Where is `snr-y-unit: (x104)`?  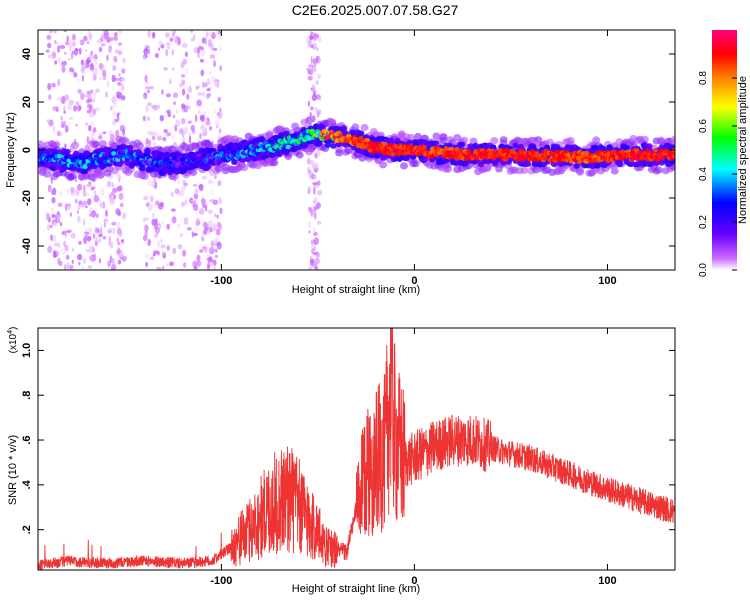
snr-y-unit: (x104) is located at coordinates (13, 340).